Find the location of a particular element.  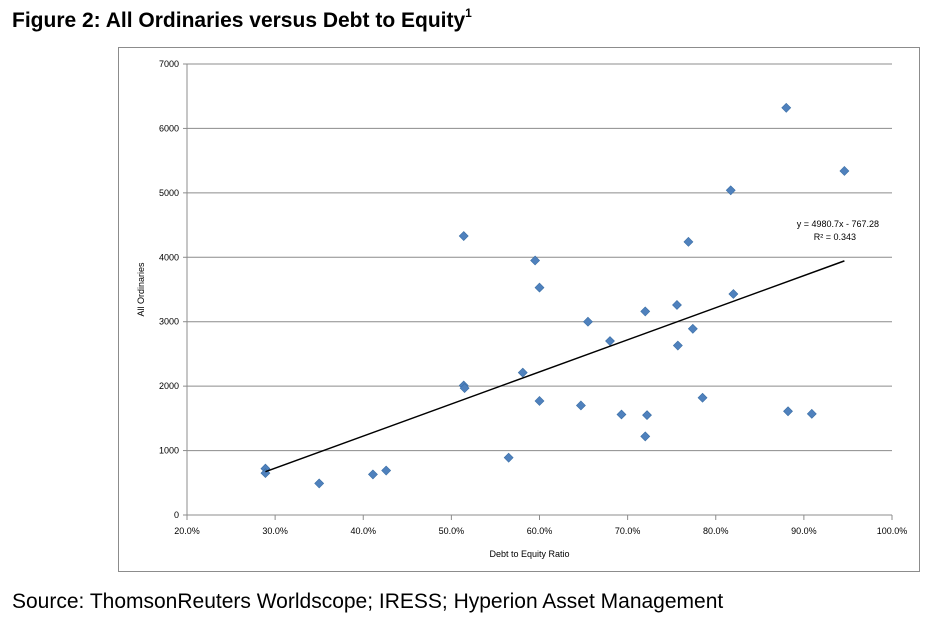

y-tick-label: 3000 is located at coordinates (169, 322).